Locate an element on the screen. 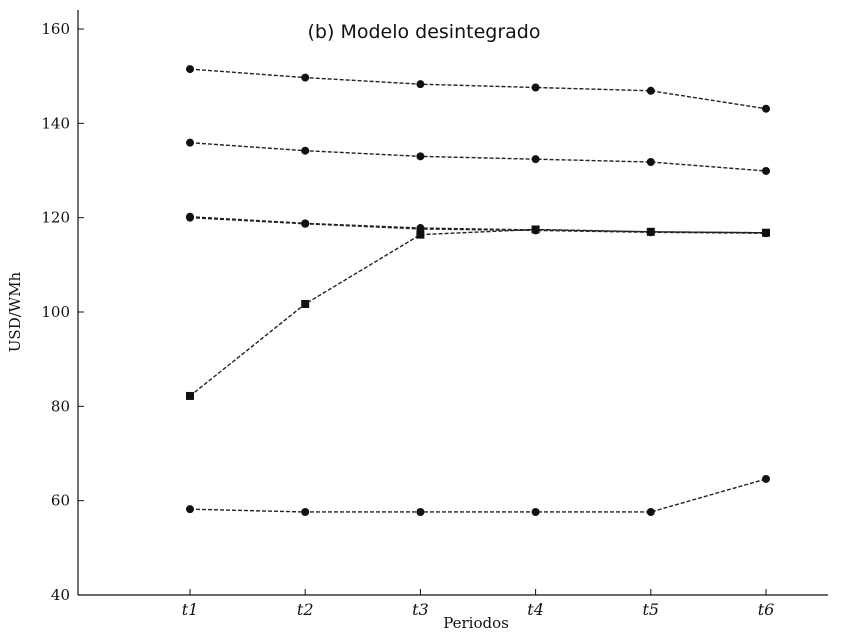 This screenshot has height=633, width=841. x-tick-label: t5 is located at coordinates (650, 609).